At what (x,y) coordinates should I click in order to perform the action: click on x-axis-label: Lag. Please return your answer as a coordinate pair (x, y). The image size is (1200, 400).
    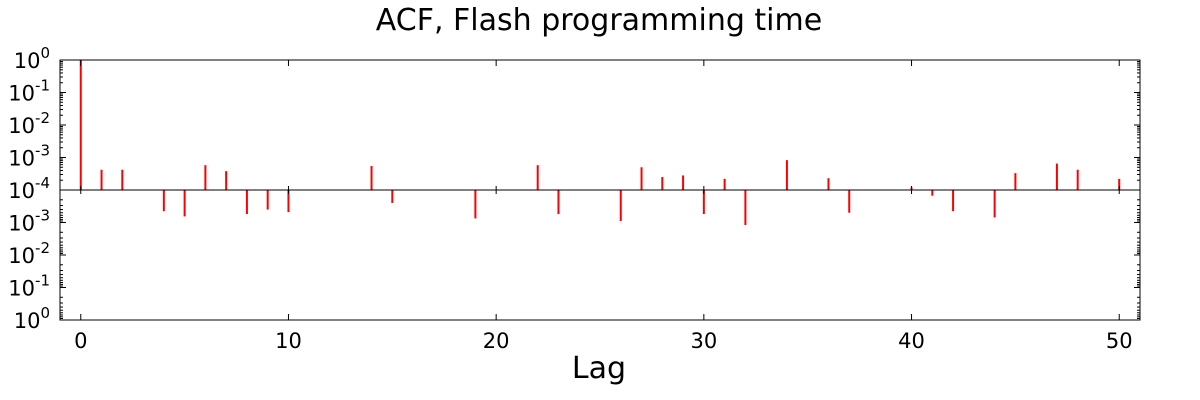
    Looking at the image, I should click on (599, 368).